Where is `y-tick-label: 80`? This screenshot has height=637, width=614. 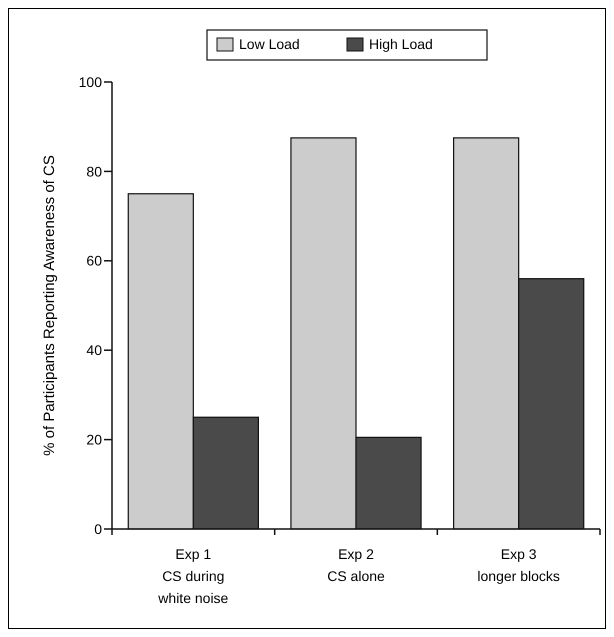
y-tick-label: 80 is located at coordinates (94, 171).